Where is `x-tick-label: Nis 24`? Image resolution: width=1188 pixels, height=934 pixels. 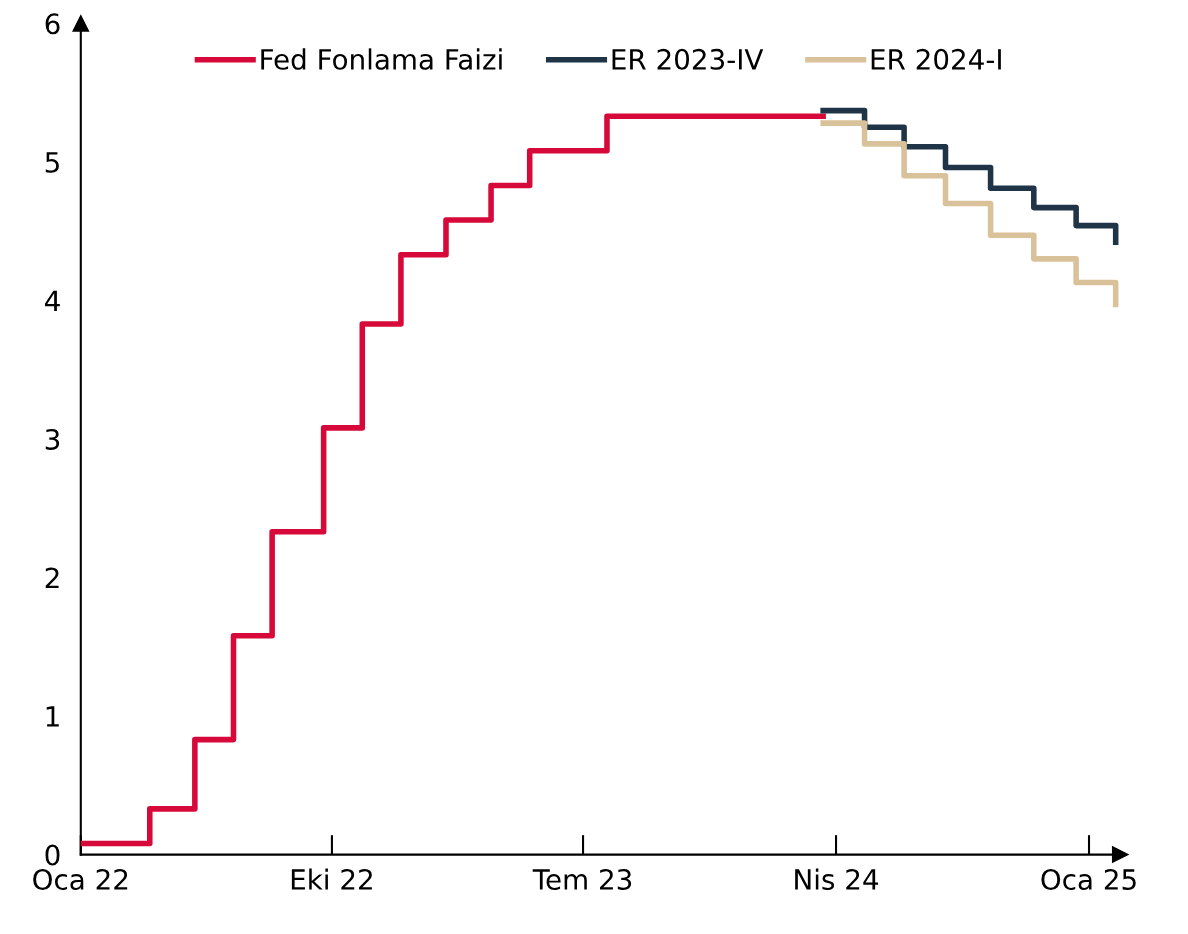 x-tick-label: Nis 24 is located at coordinates (837, 879).